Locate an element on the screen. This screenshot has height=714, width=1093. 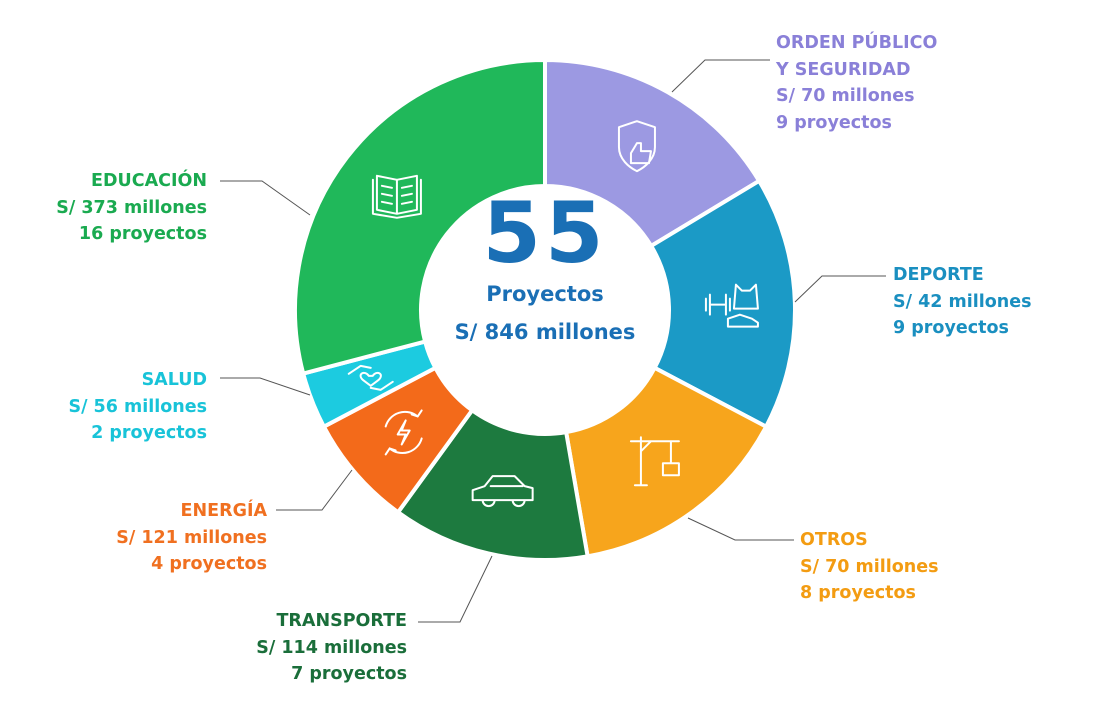
category-label: TRANSPORTE S/ 114 millones 7 proyectos is located at coordinates (331, 648).